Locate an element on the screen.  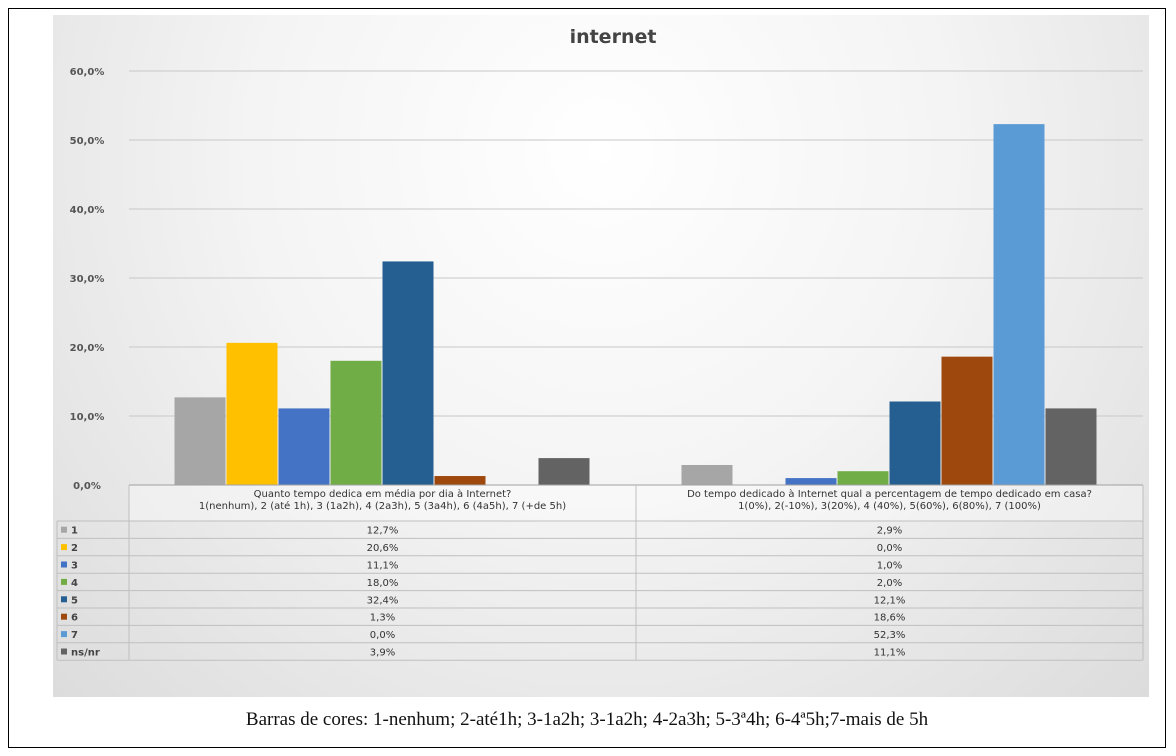
data-label: 2,9% is located at coordinates (889, 531).